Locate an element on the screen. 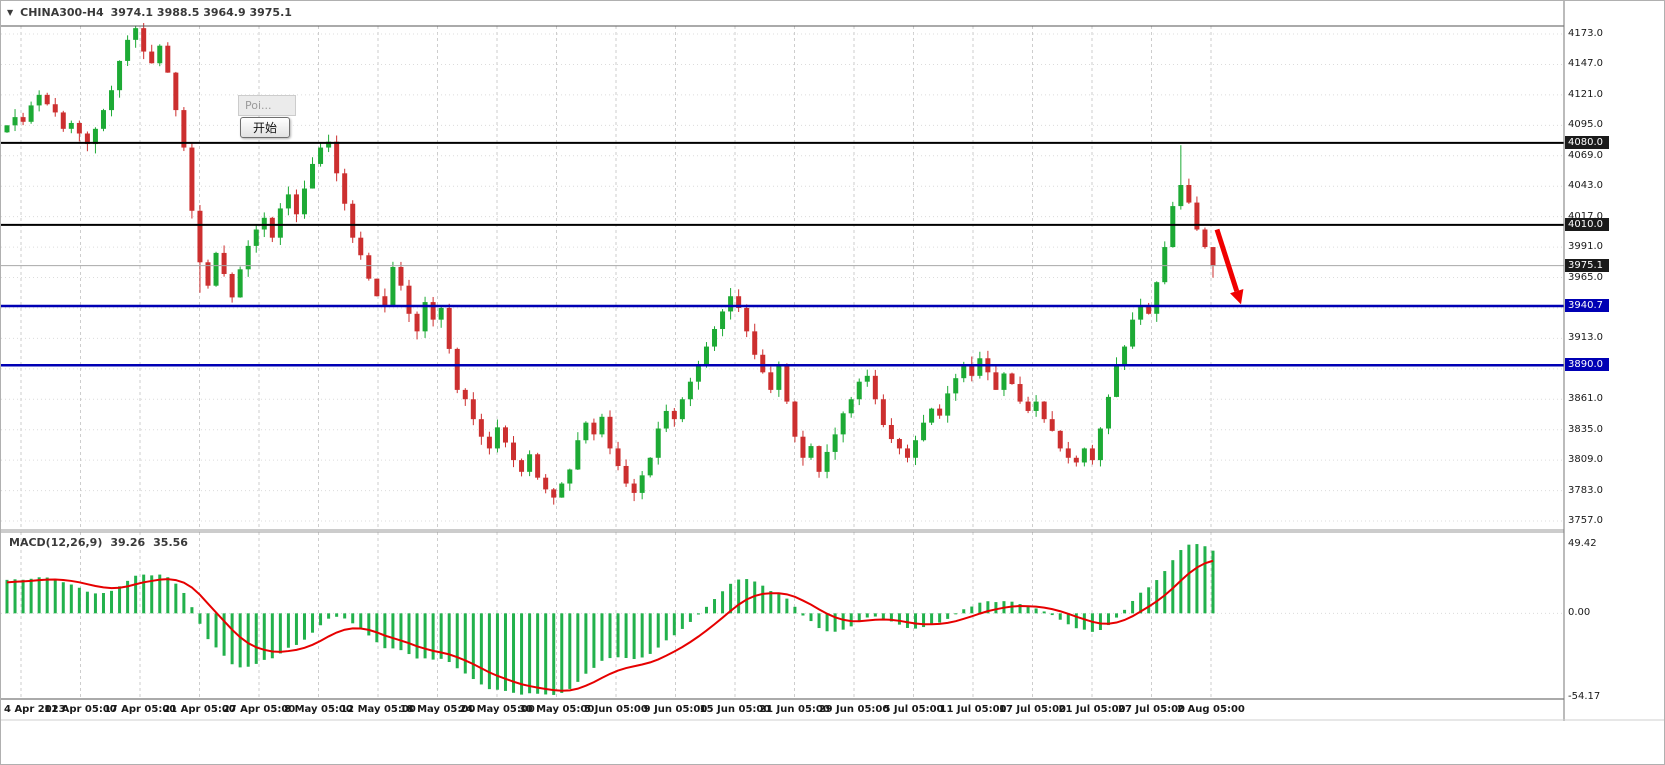 The width and height of the screenshot is (1665, 765). macd-indicator-label: MACD(12,26,9) 39.26 35.56 is located at coordinates (98, 542).